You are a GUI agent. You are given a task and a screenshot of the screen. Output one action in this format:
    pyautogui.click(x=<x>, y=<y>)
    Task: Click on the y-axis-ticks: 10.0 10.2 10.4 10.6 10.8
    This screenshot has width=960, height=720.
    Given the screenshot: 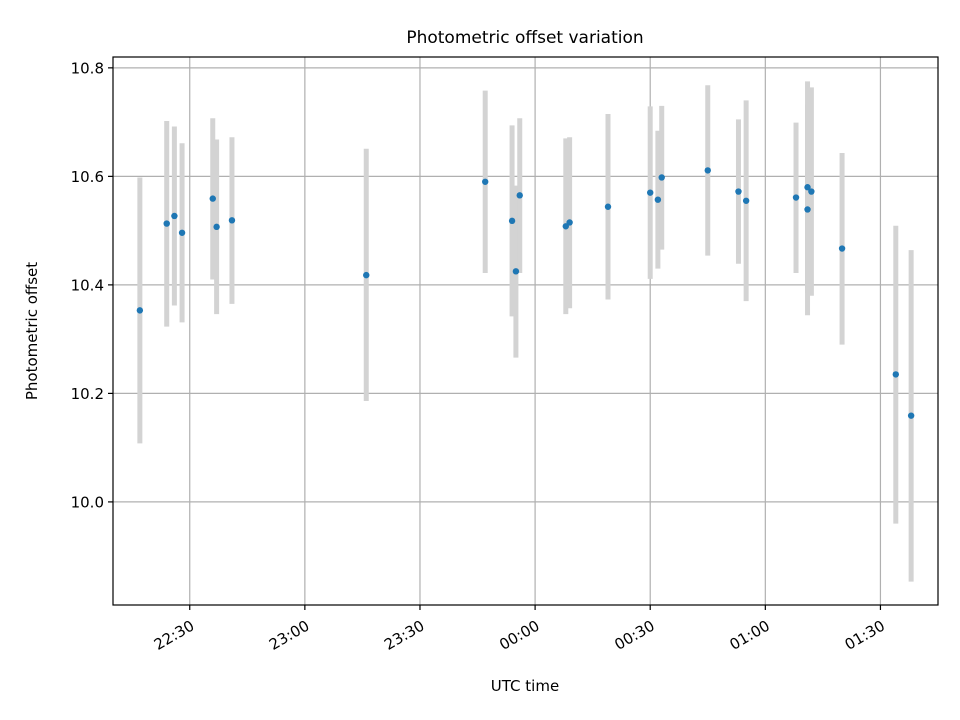 What is the action you would take?
    pyautogui.click(x=92, y=285)
    